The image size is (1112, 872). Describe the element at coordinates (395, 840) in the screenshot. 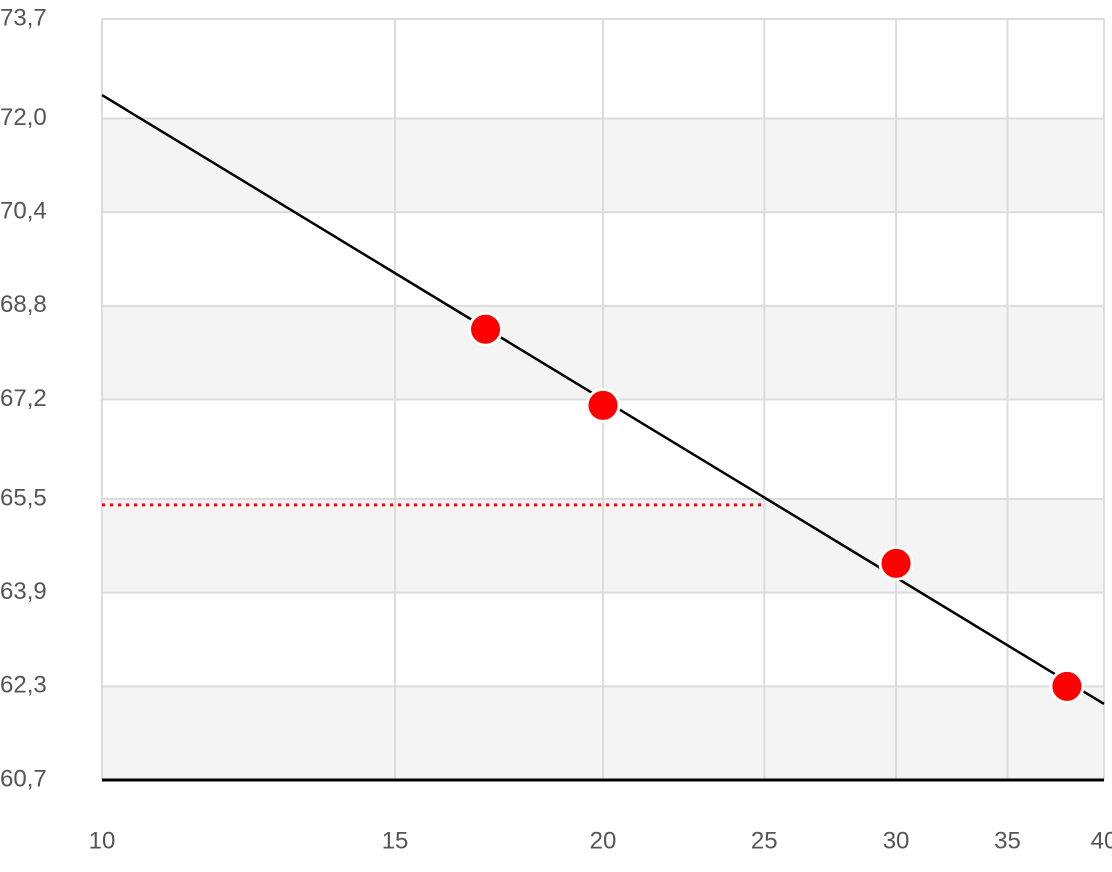

I see `x-tick-label: 15` at that location.